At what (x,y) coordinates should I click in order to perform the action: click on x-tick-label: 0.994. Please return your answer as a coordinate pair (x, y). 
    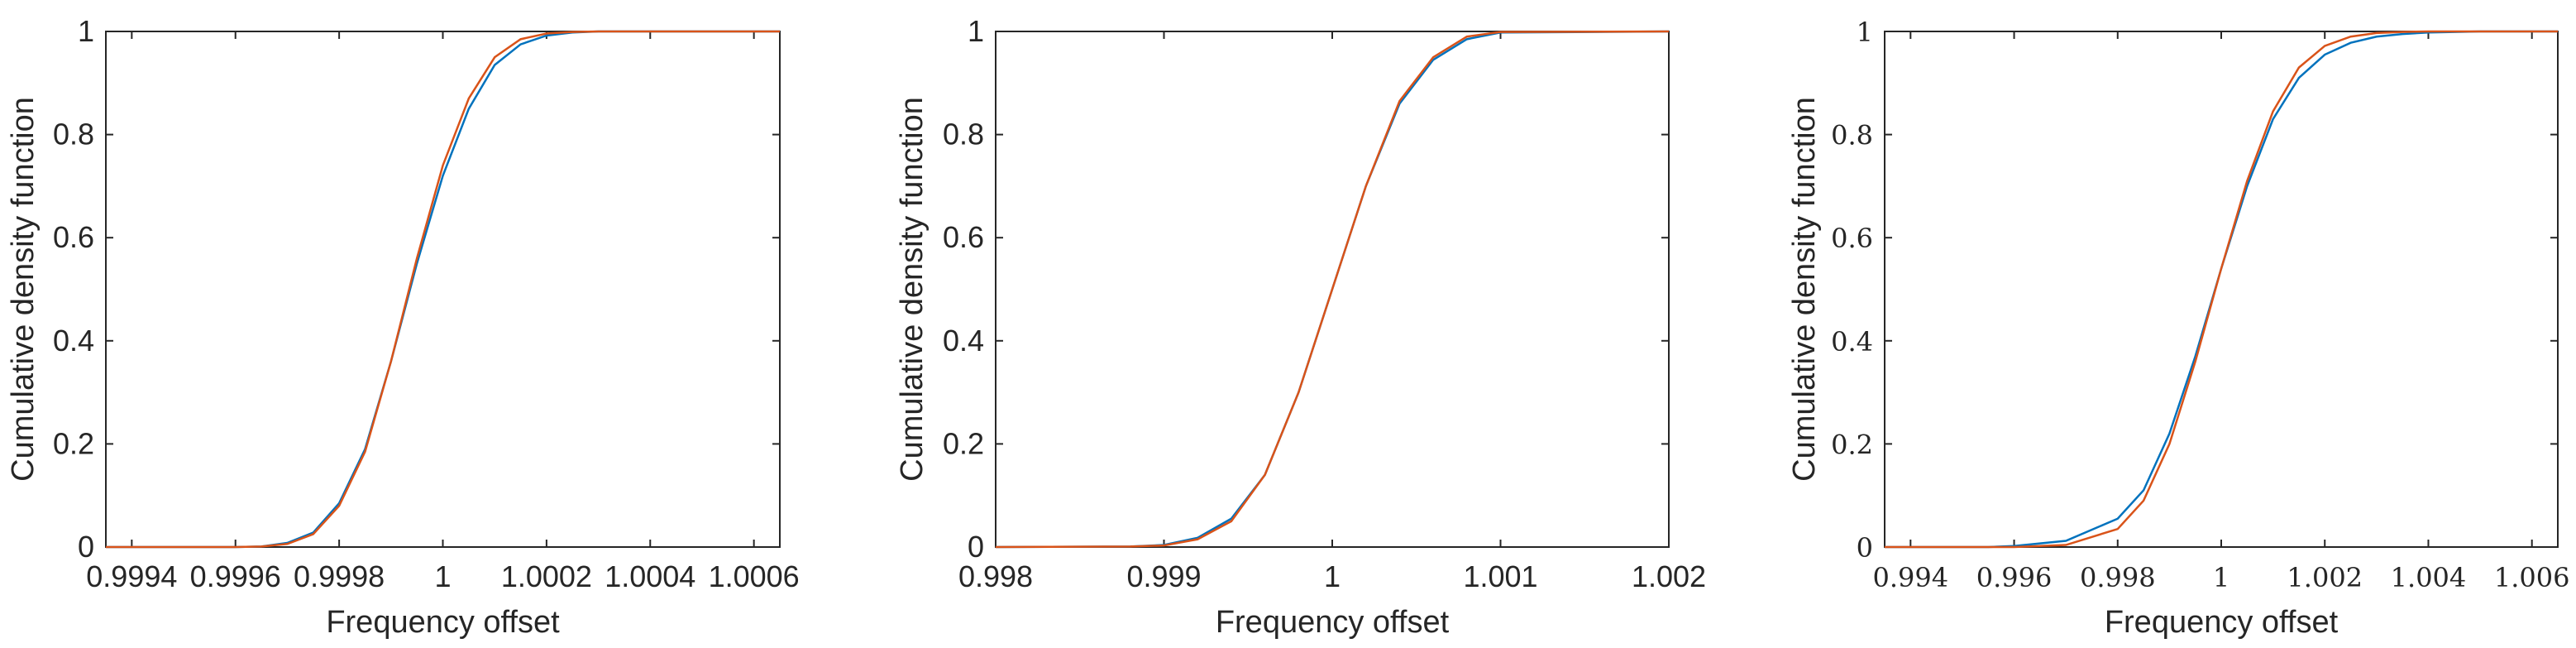
    Looking at the image, I should click on (1911, 577).